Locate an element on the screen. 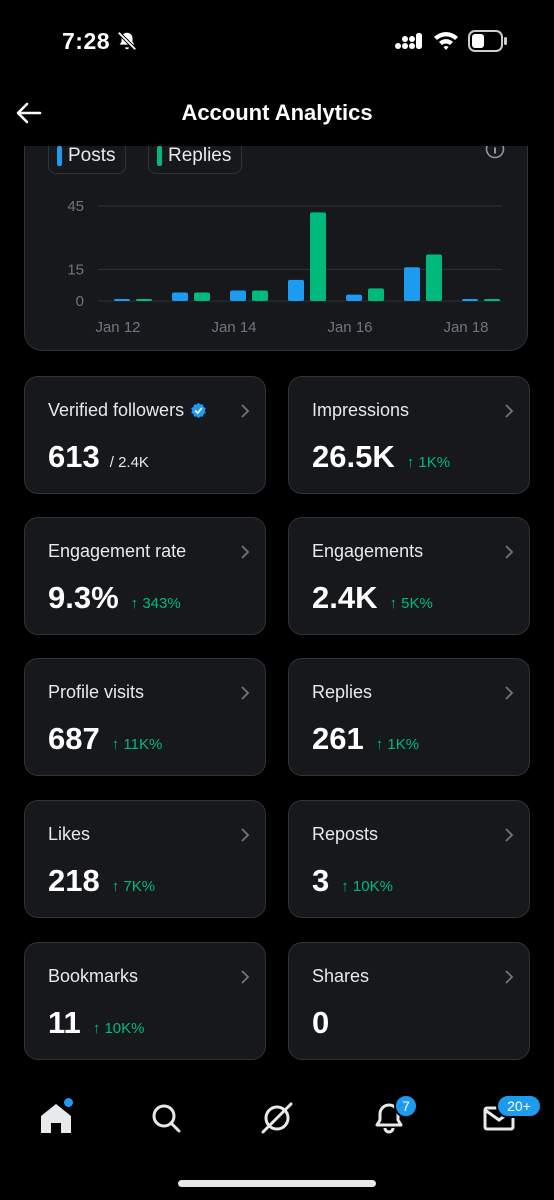 This screenshot has height=1200, width=554. stat-card: Verified followers 613 / 2.4K is located at coordinates (145, 435).